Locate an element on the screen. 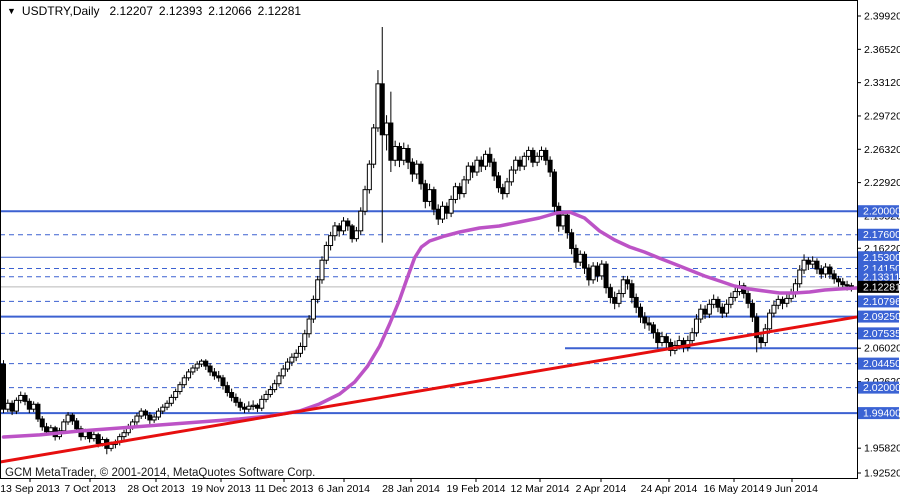 This screenshot has height=500, width=900. price-level-badge-label: 2.10796 is located at coordinates (881, 302).